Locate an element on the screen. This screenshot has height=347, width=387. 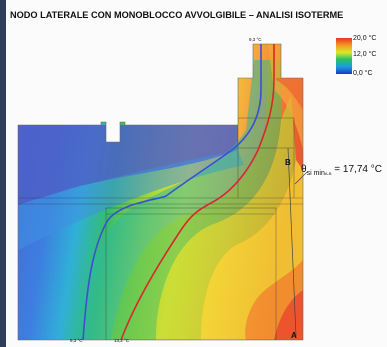
formula-value: = 17,74 °C is located at coordinates (358, 169).